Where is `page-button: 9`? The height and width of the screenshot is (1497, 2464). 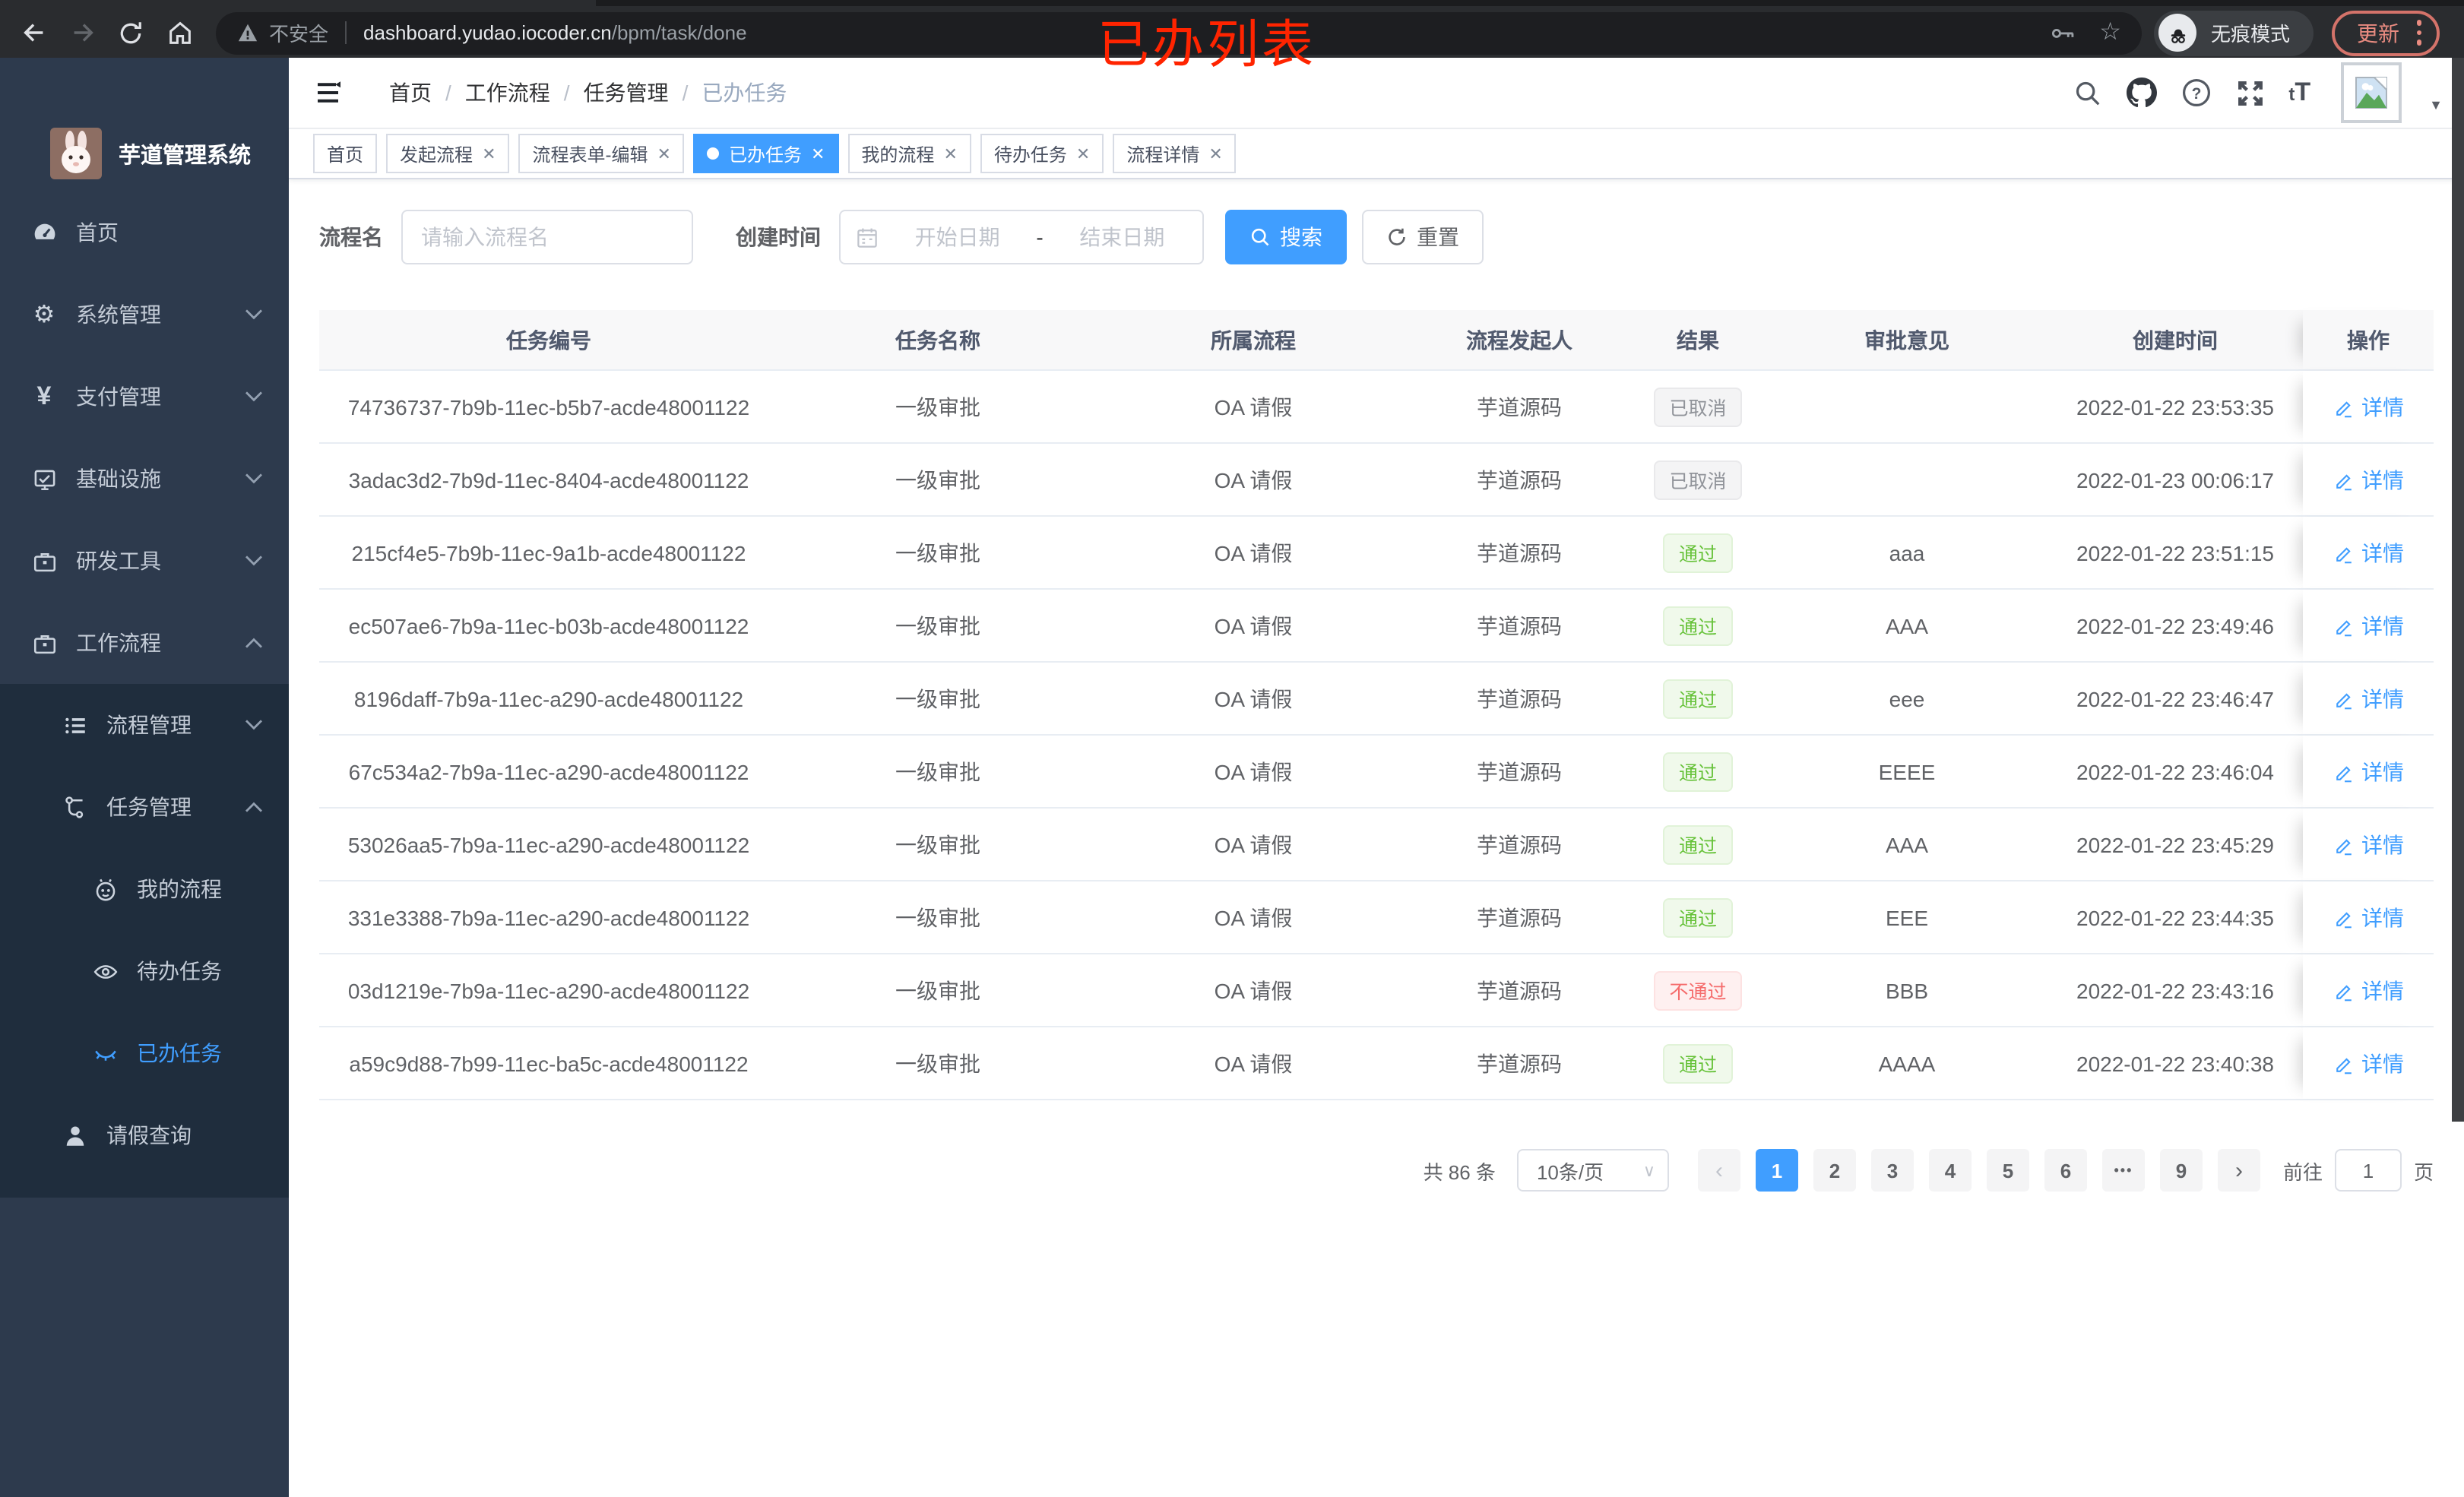 page-button: 9 is located at coordinates (2181, 1170).